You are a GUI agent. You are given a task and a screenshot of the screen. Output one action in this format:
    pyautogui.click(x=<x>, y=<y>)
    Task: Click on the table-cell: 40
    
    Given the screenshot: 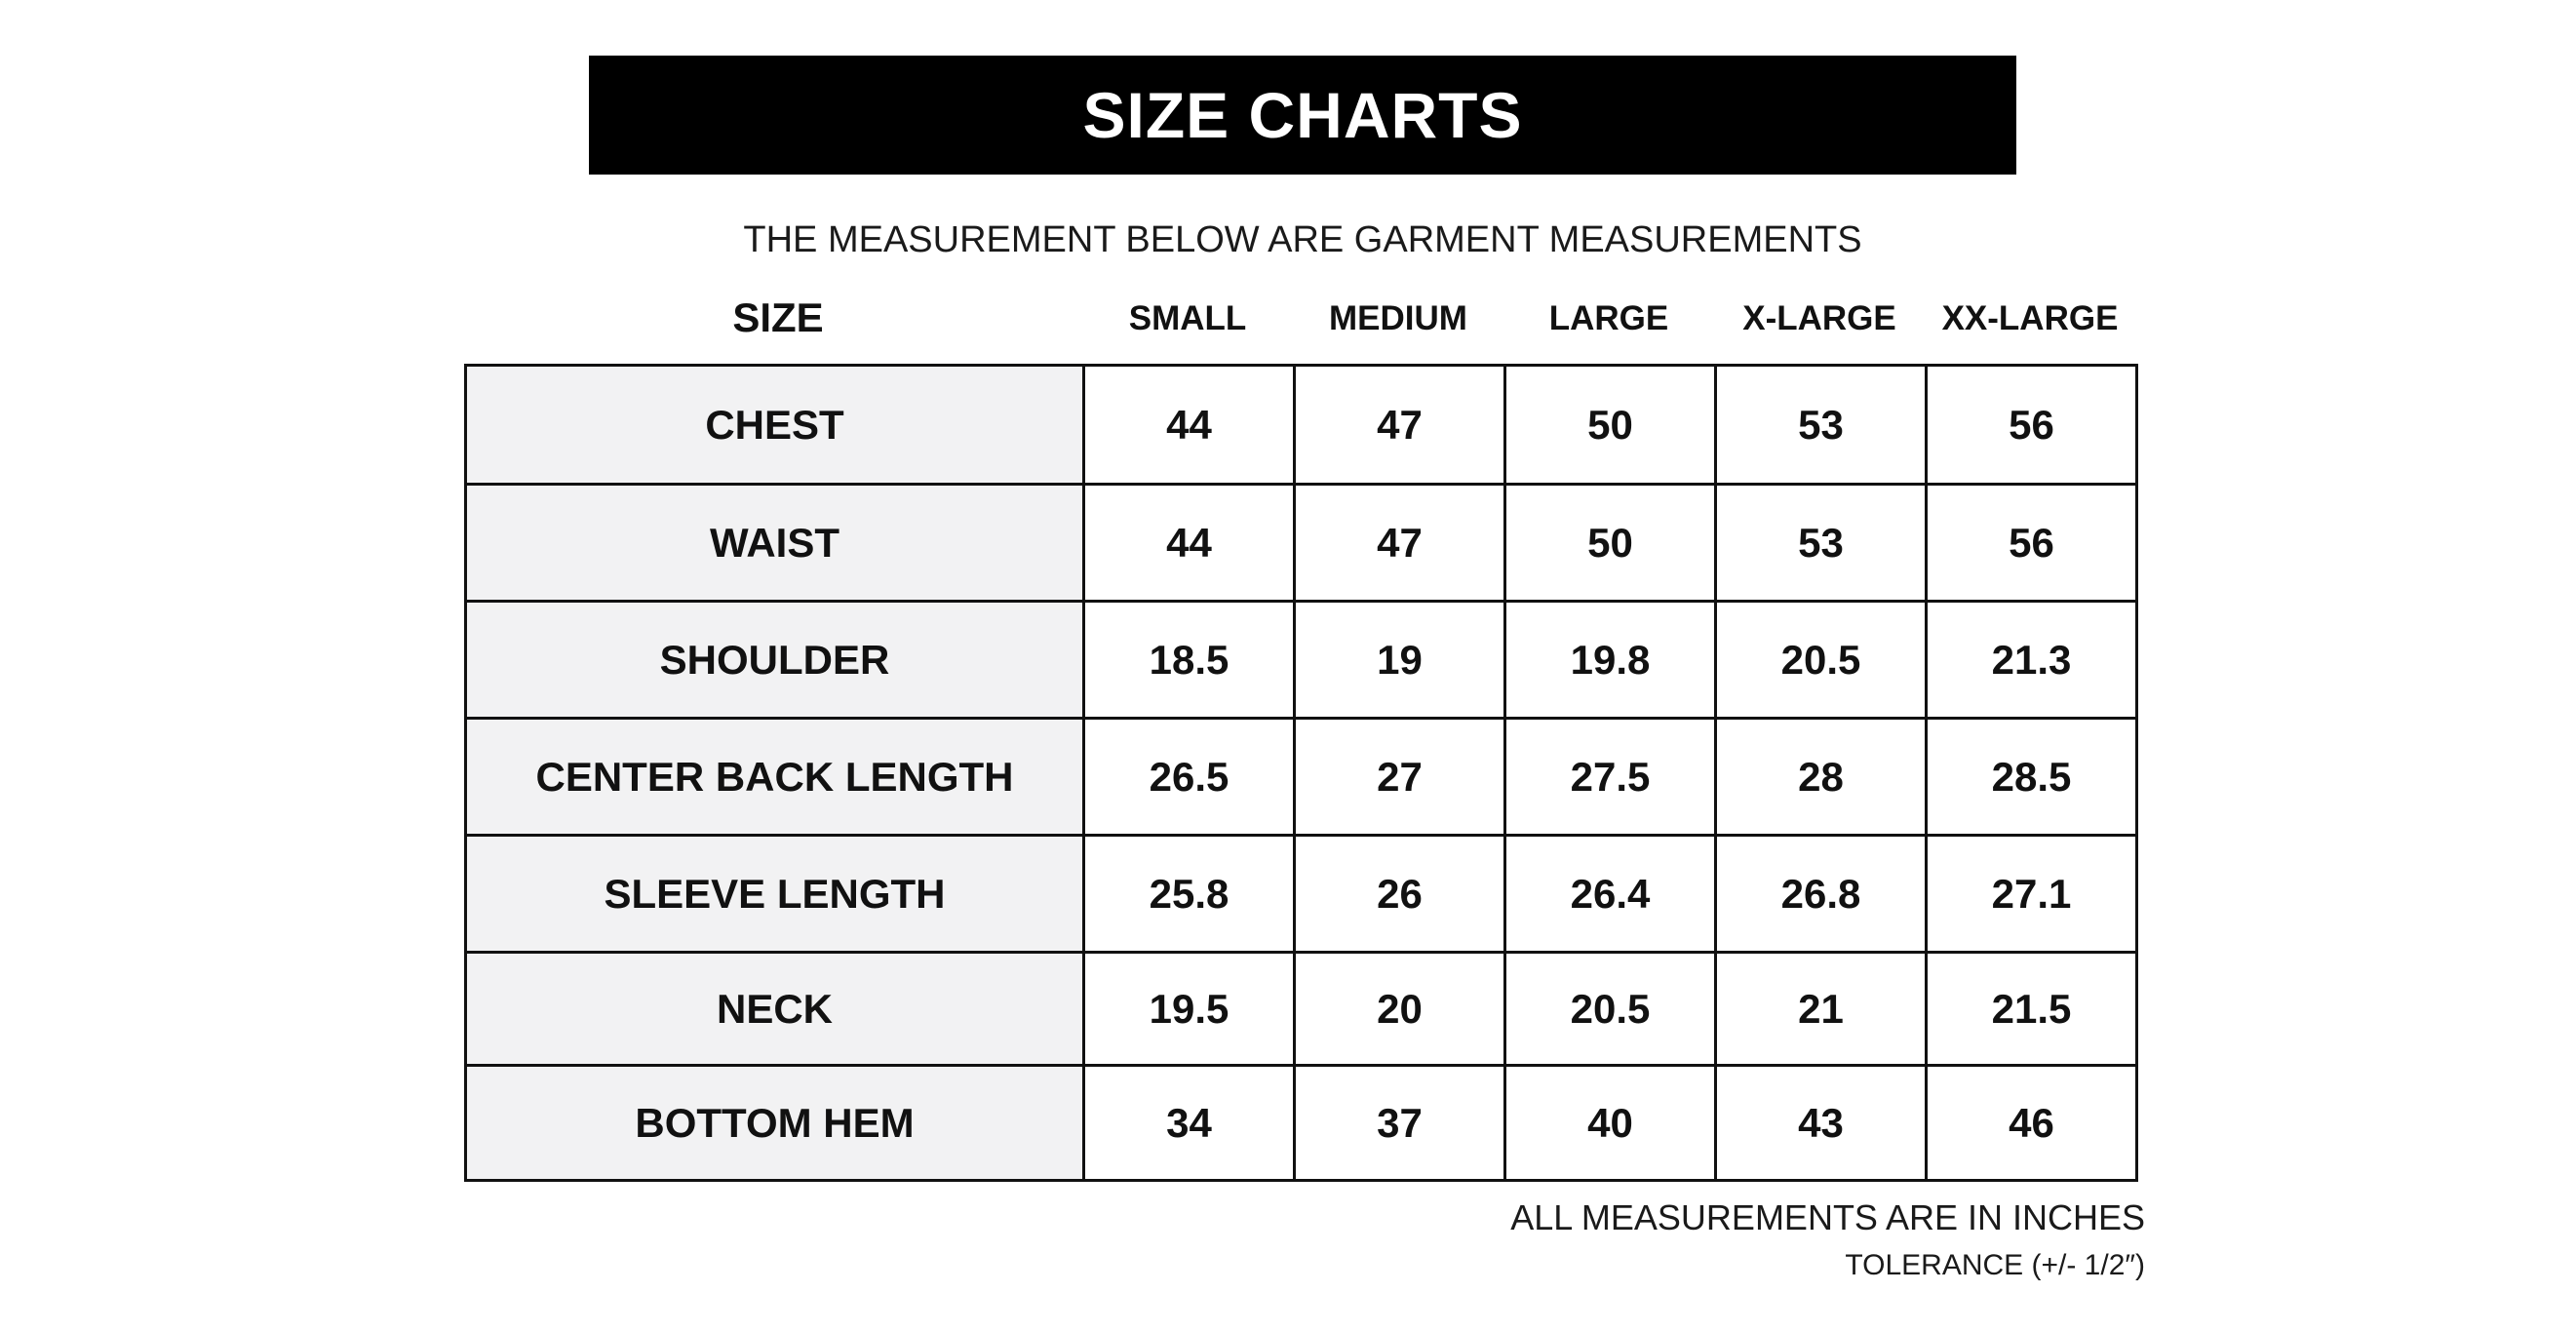 What is the action you would take?
    pyautogui.click(x=1610, y=1123)
    